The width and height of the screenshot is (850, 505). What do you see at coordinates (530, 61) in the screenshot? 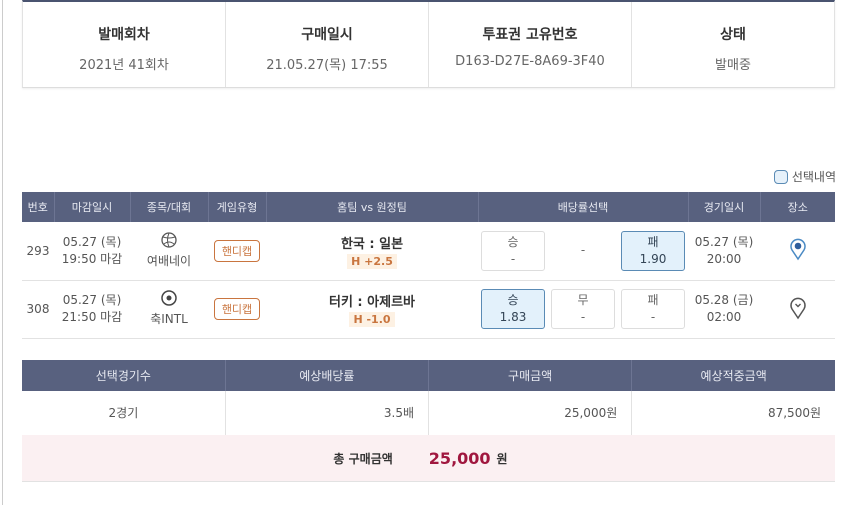
I see `info-value: D163-D27E-8A69-3F40` at bounding box center [530, 61].